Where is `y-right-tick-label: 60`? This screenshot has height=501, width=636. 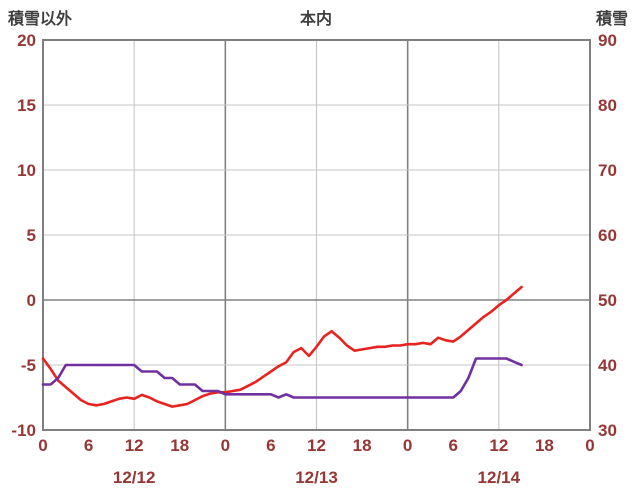 y-right-tick-label: 60 is located at coordinates (607, 235).